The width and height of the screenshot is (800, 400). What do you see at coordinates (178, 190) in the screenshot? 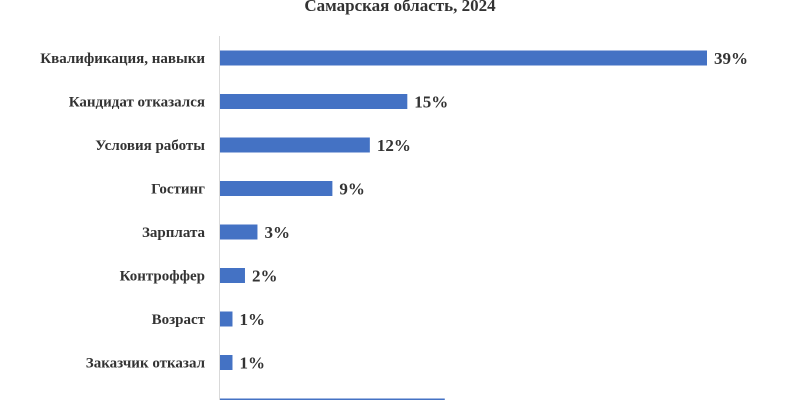
I see `category-label: Гостинг` at bounding box center [178, 190].